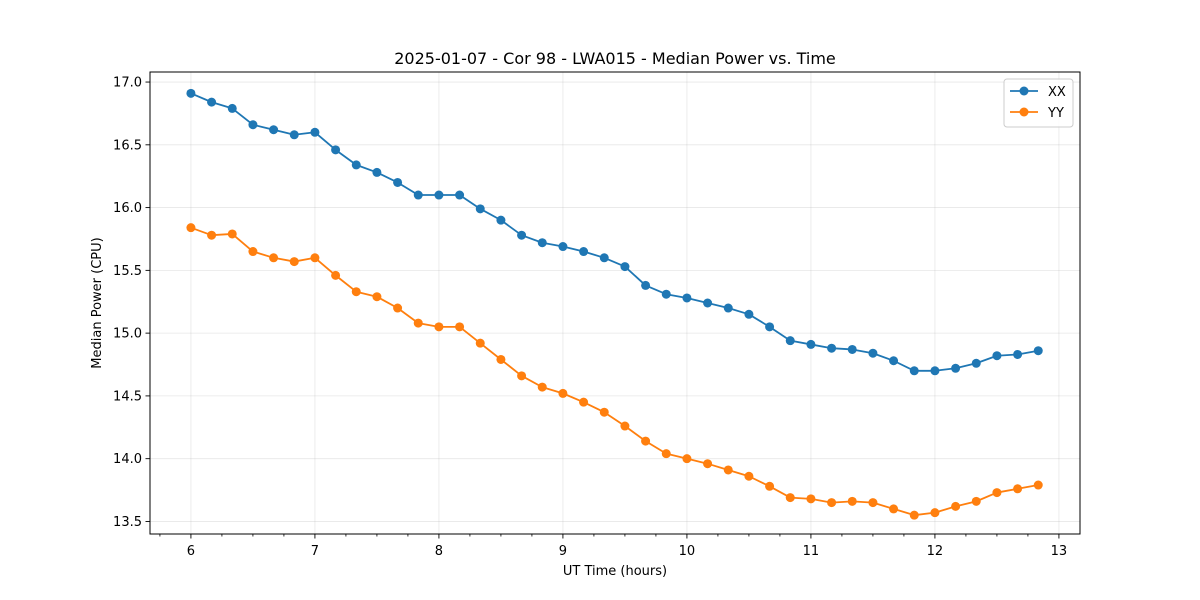 The image size is (1200, 600). What do you see at coordinates (1024, 91) in the screenshot?
I see `legend-marker-xx` at bounding box center [1024, 91].